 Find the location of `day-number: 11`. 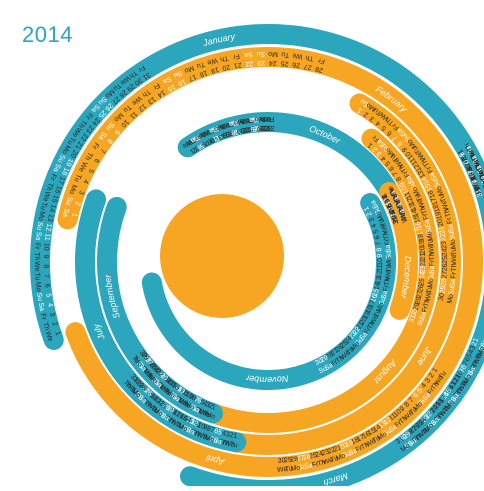

day-number: 11 is located at coordinates (198, 424).